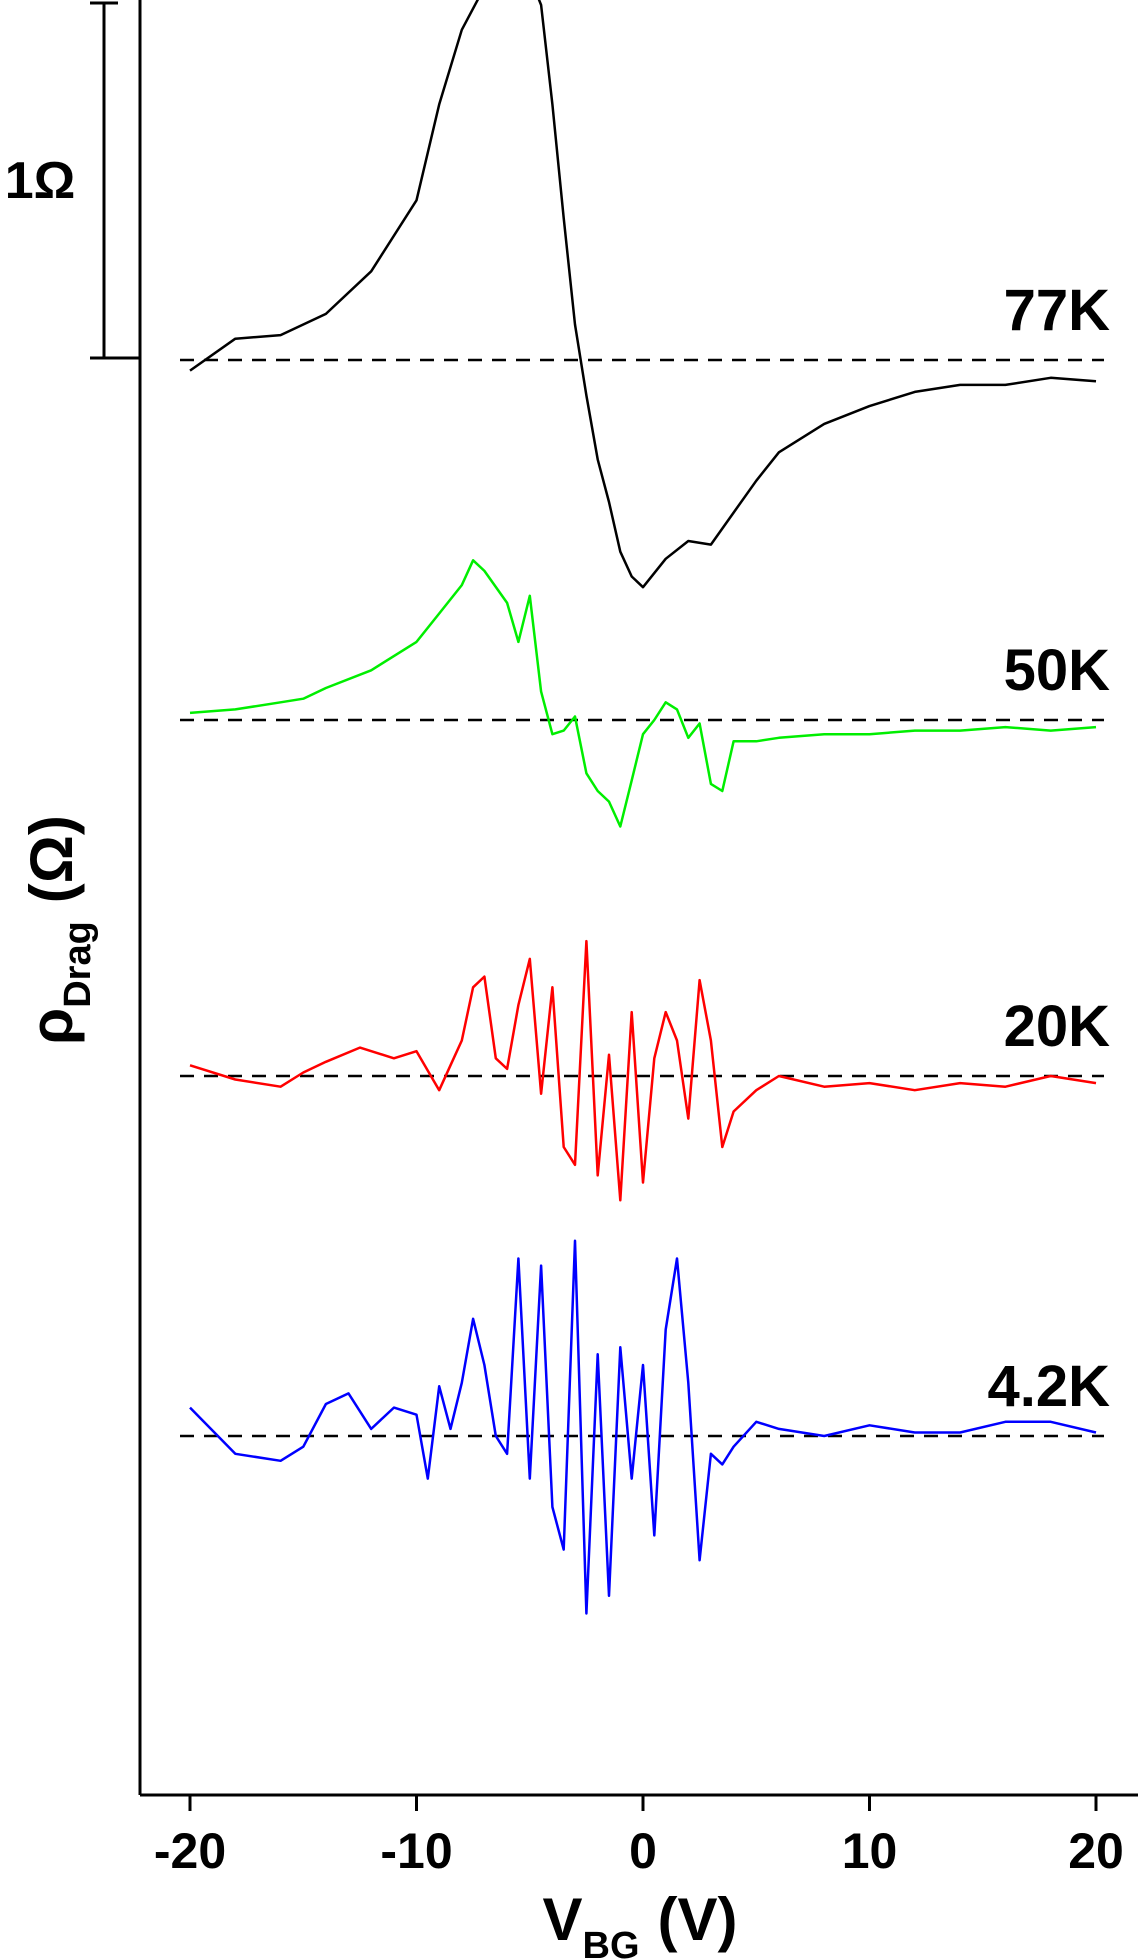 The height and width of the screenshot is (1959, 1140). What do you see at coordinates (643, 693) in the screenshot?
I see `series-line-50k` at bounding box center [643, 693].